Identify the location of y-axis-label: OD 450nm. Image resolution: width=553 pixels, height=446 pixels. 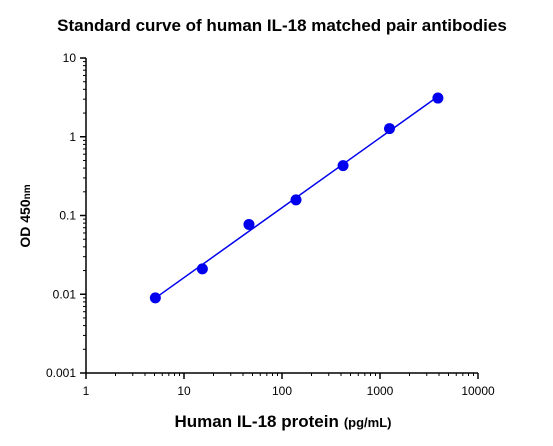
(25, 215).